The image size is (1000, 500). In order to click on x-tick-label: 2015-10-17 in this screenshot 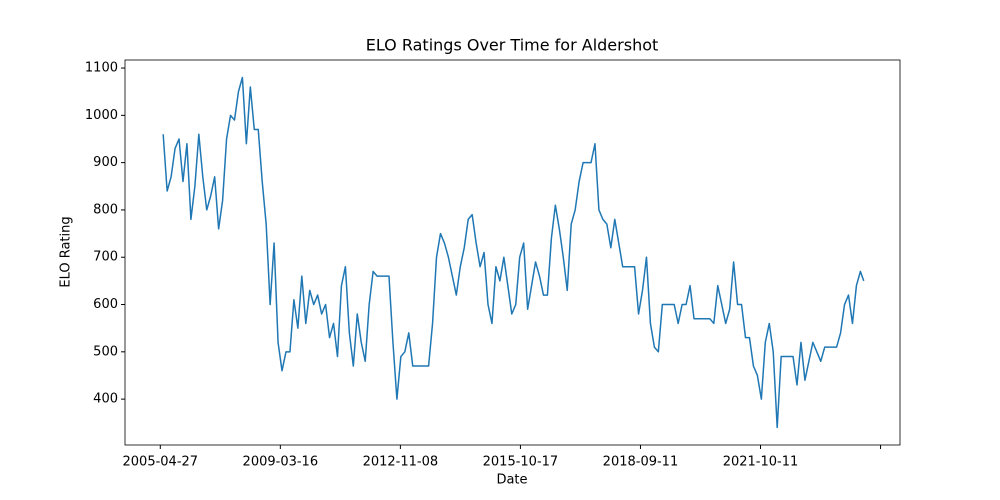, I will do `click(521, 462)`.